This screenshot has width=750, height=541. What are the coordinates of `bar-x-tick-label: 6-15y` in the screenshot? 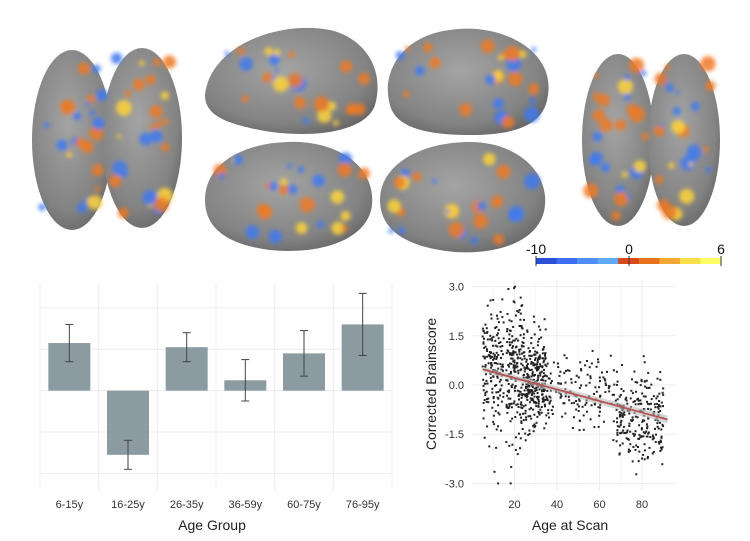 It's located at (70, 505).